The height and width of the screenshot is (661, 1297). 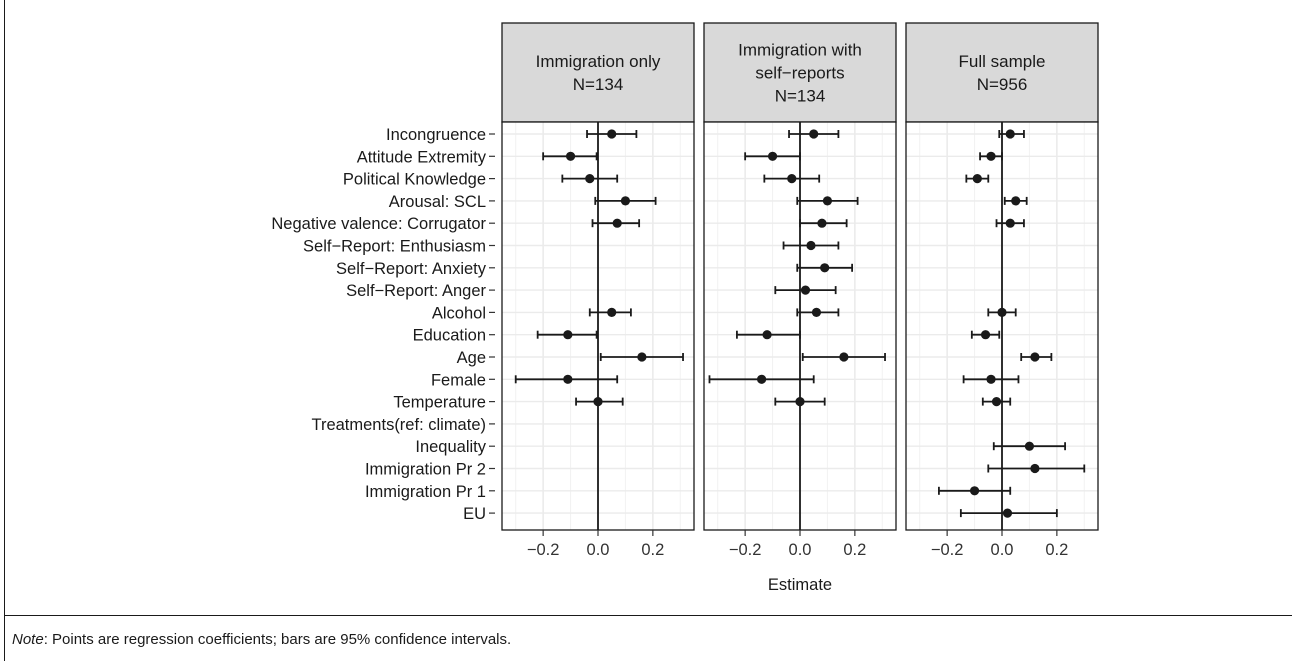 What do you see at coordinates (411, 269) in the screenshot?
I see `y-tick-label: Self−Report: Anxiety` at bounding box center [411, 269].